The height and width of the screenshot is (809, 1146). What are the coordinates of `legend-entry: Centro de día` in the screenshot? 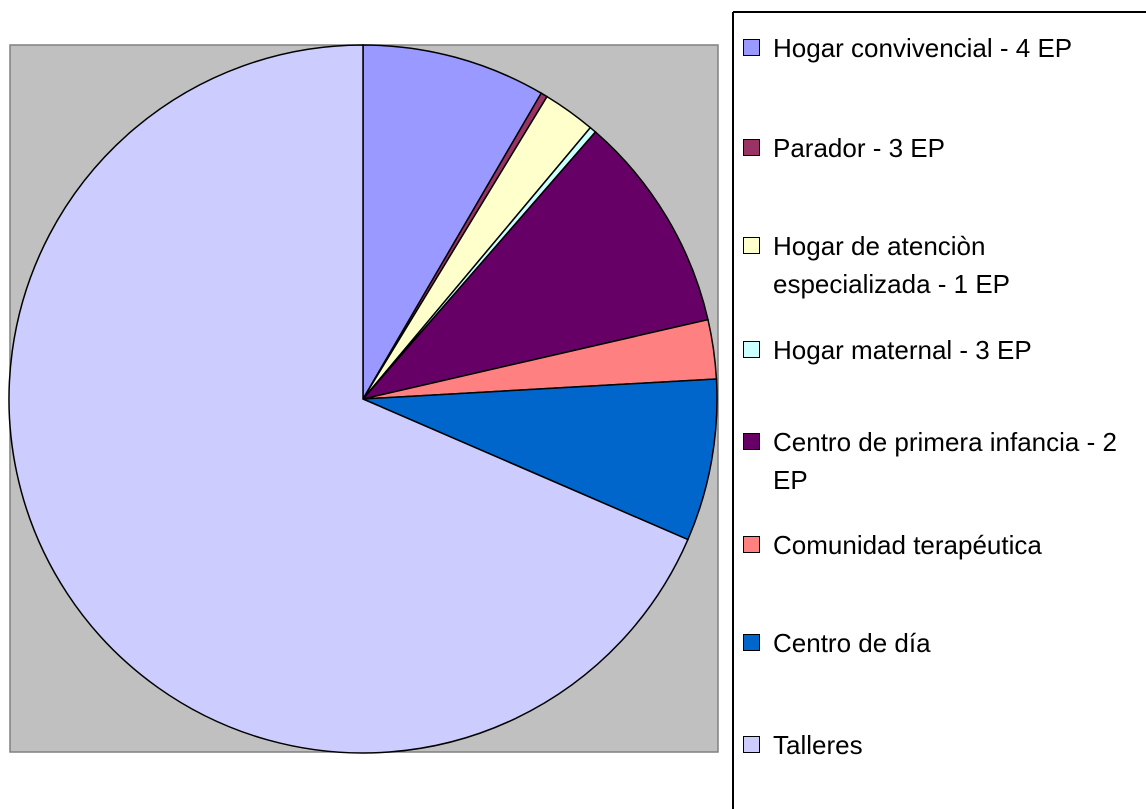 It's located at (943, 643).